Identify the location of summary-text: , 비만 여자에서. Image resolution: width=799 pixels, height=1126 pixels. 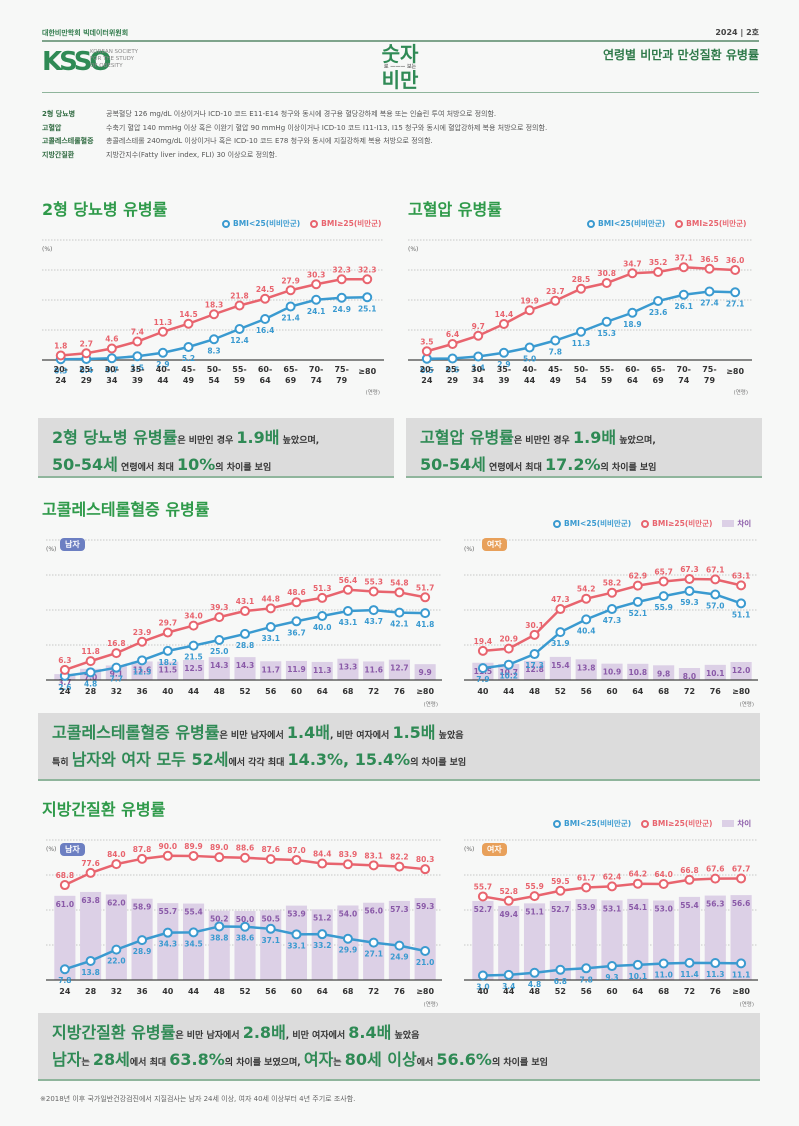
(361, 736).